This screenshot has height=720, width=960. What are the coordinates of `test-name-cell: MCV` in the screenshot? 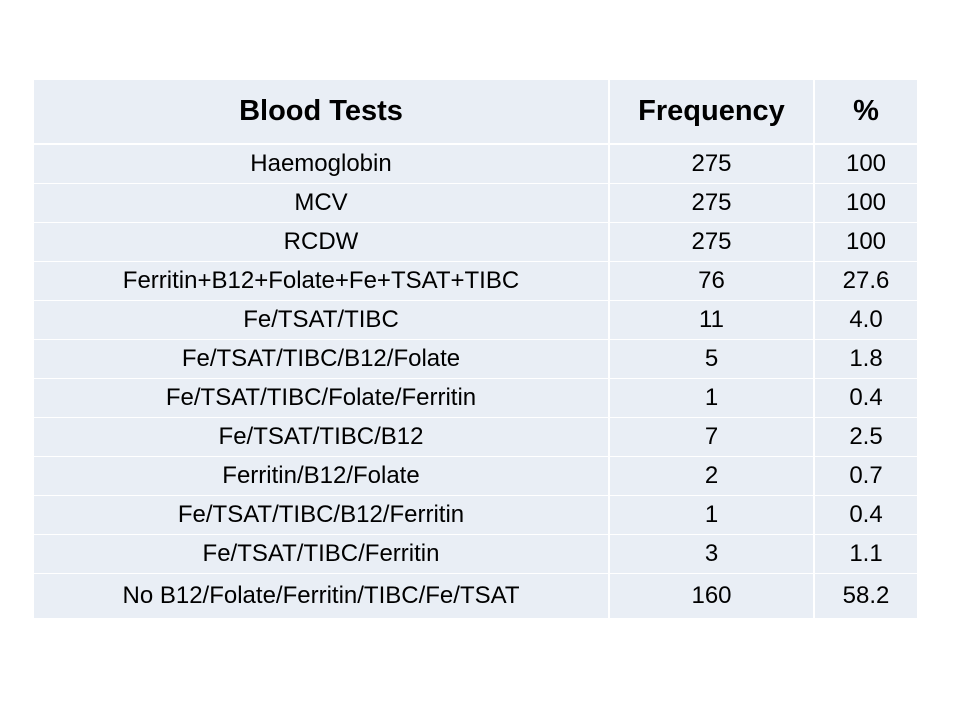 It's located at (322, 203).